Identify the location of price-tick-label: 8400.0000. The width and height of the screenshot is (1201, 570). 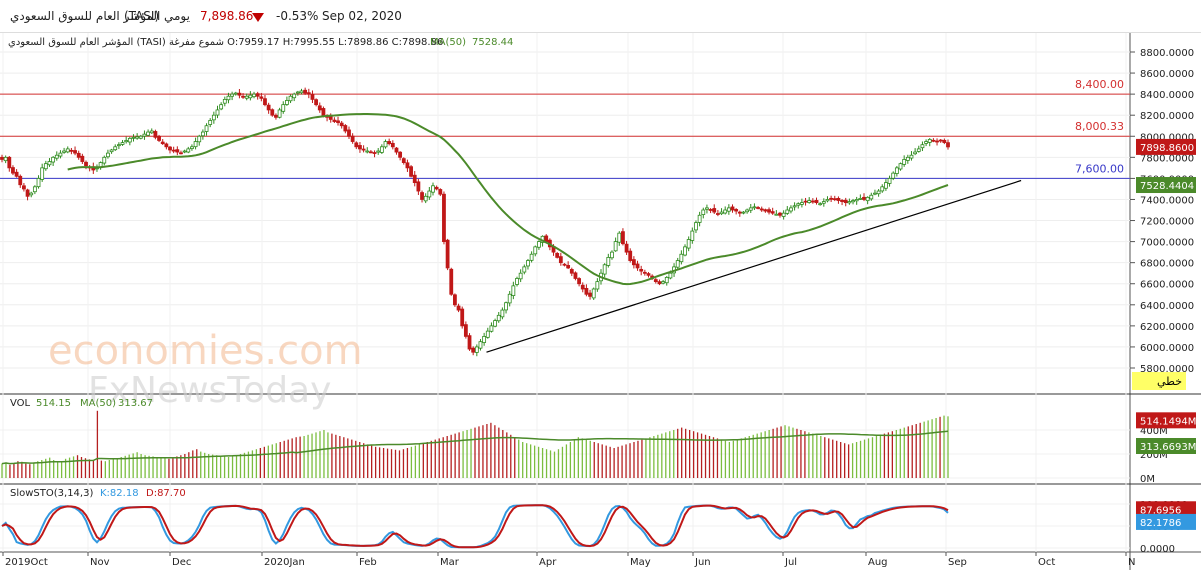
(1167, 95).